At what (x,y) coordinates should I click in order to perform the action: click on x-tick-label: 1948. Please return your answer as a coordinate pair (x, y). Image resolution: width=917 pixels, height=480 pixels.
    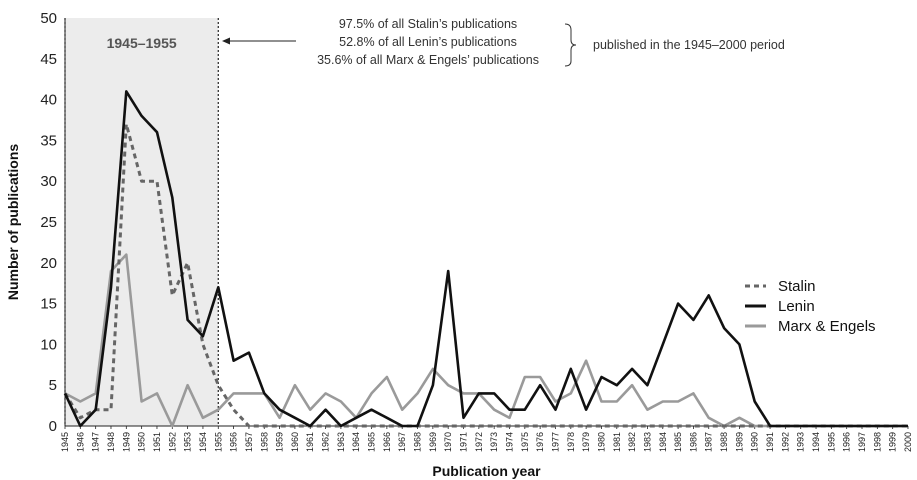
    Looking at the image, I should click on (111, 442).